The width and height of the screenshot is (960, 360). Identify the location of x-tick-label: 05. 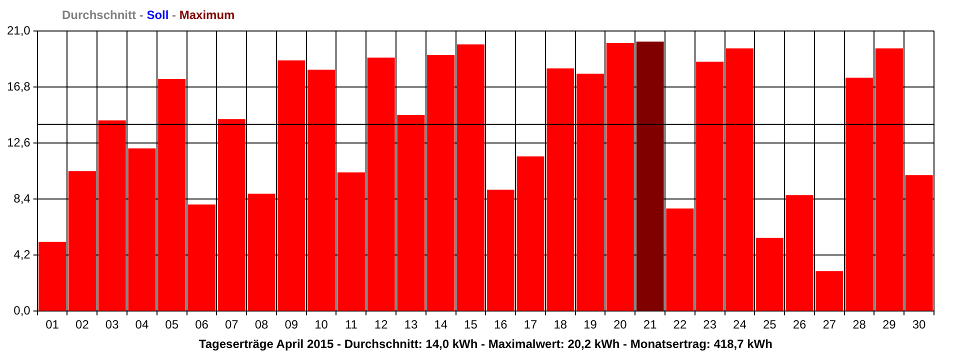
(172, 325).